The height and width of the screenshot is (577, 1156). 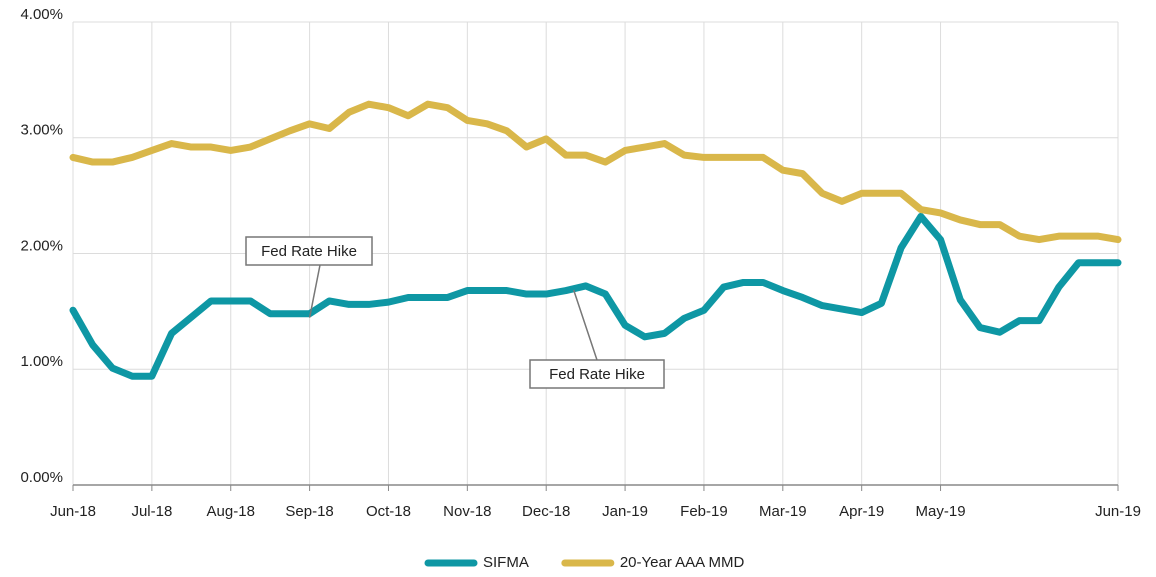 I want to click on y-tick-label: 4.00%, so click(x=41, y=14).